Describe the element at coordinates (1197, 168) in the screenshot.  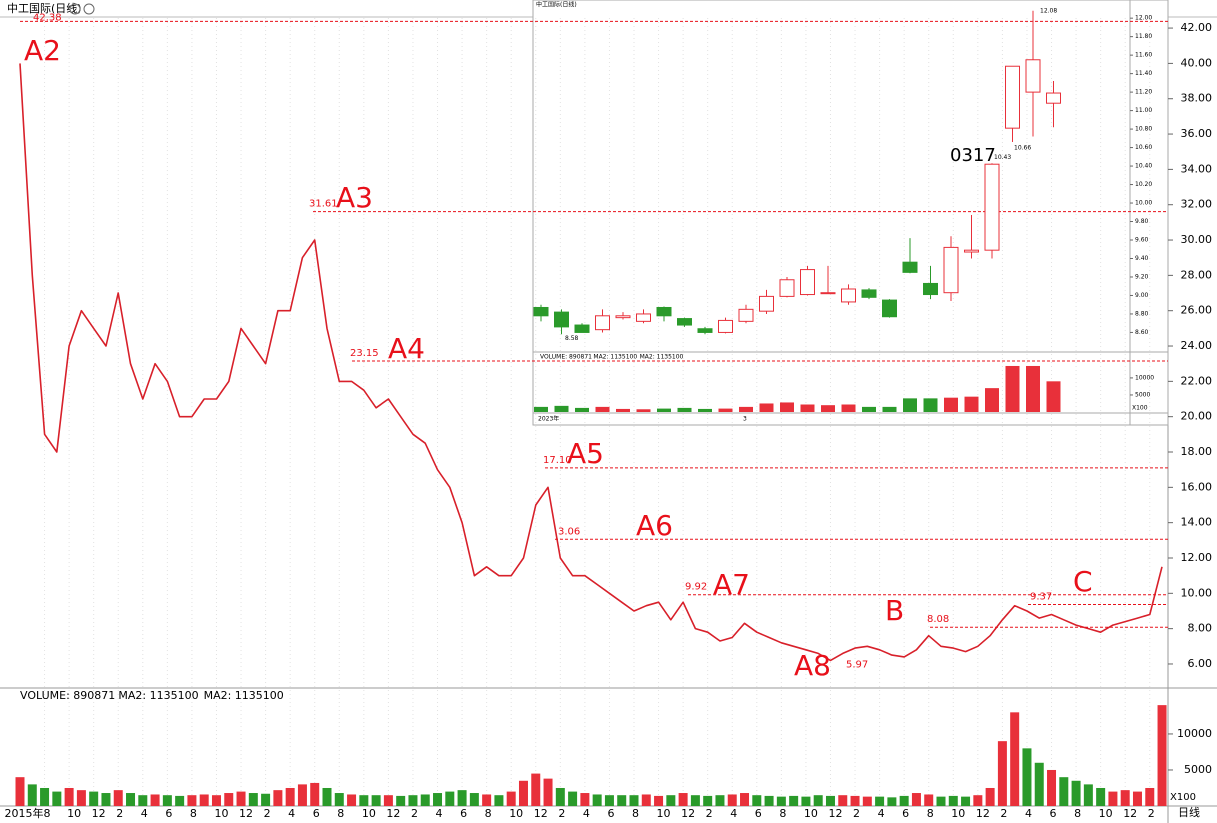
I see `y-tick-label: 34.00` at that location.